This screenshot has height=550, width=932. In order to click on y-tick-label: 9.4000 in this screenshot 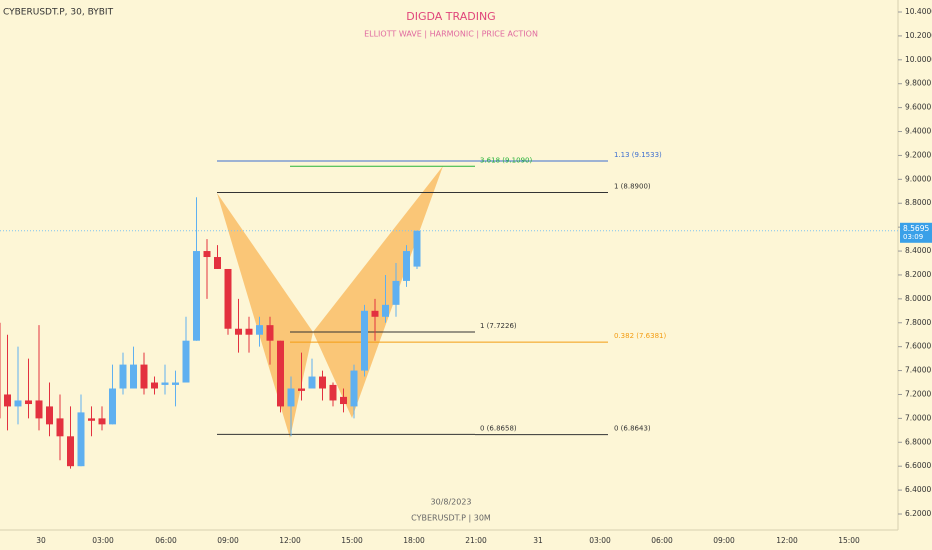, I will do `click(918, 131)`.